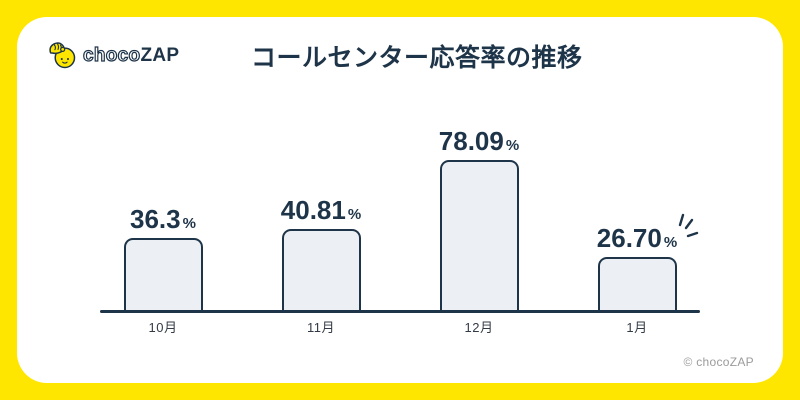 The image size is (800, 400). What do you see at coordinates (160, 55) in the screenshot?
I see `logo-text-zap: ZAP` at bounding box center [160, 55].